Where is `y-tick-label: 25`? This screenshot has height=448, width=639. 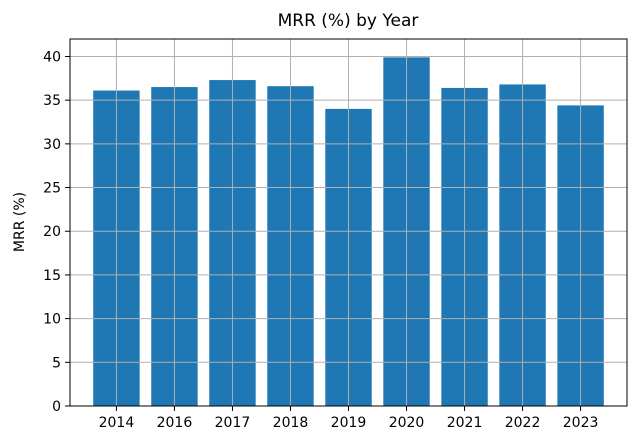
y-tick-label: 25 is located at coordinates (52, 189).